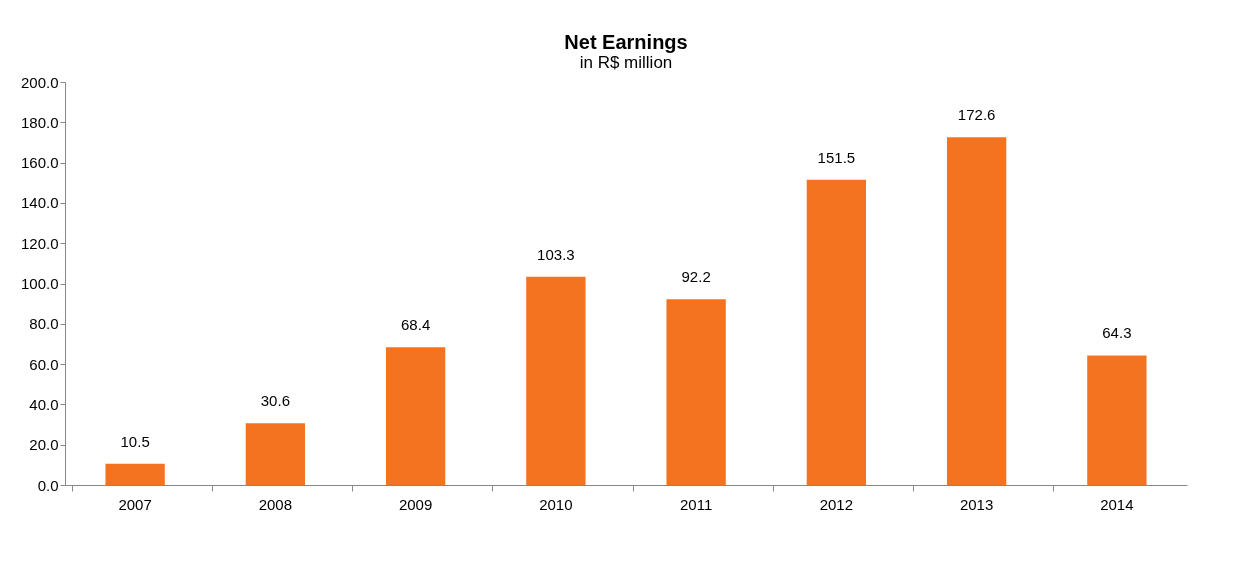 The height and width of the screenshot is (575, 1247). What do you see at coordinates (626, 62) in the screenshot?
I see `chart-subtitle: in R$ million` at bounding box center [626, 62].